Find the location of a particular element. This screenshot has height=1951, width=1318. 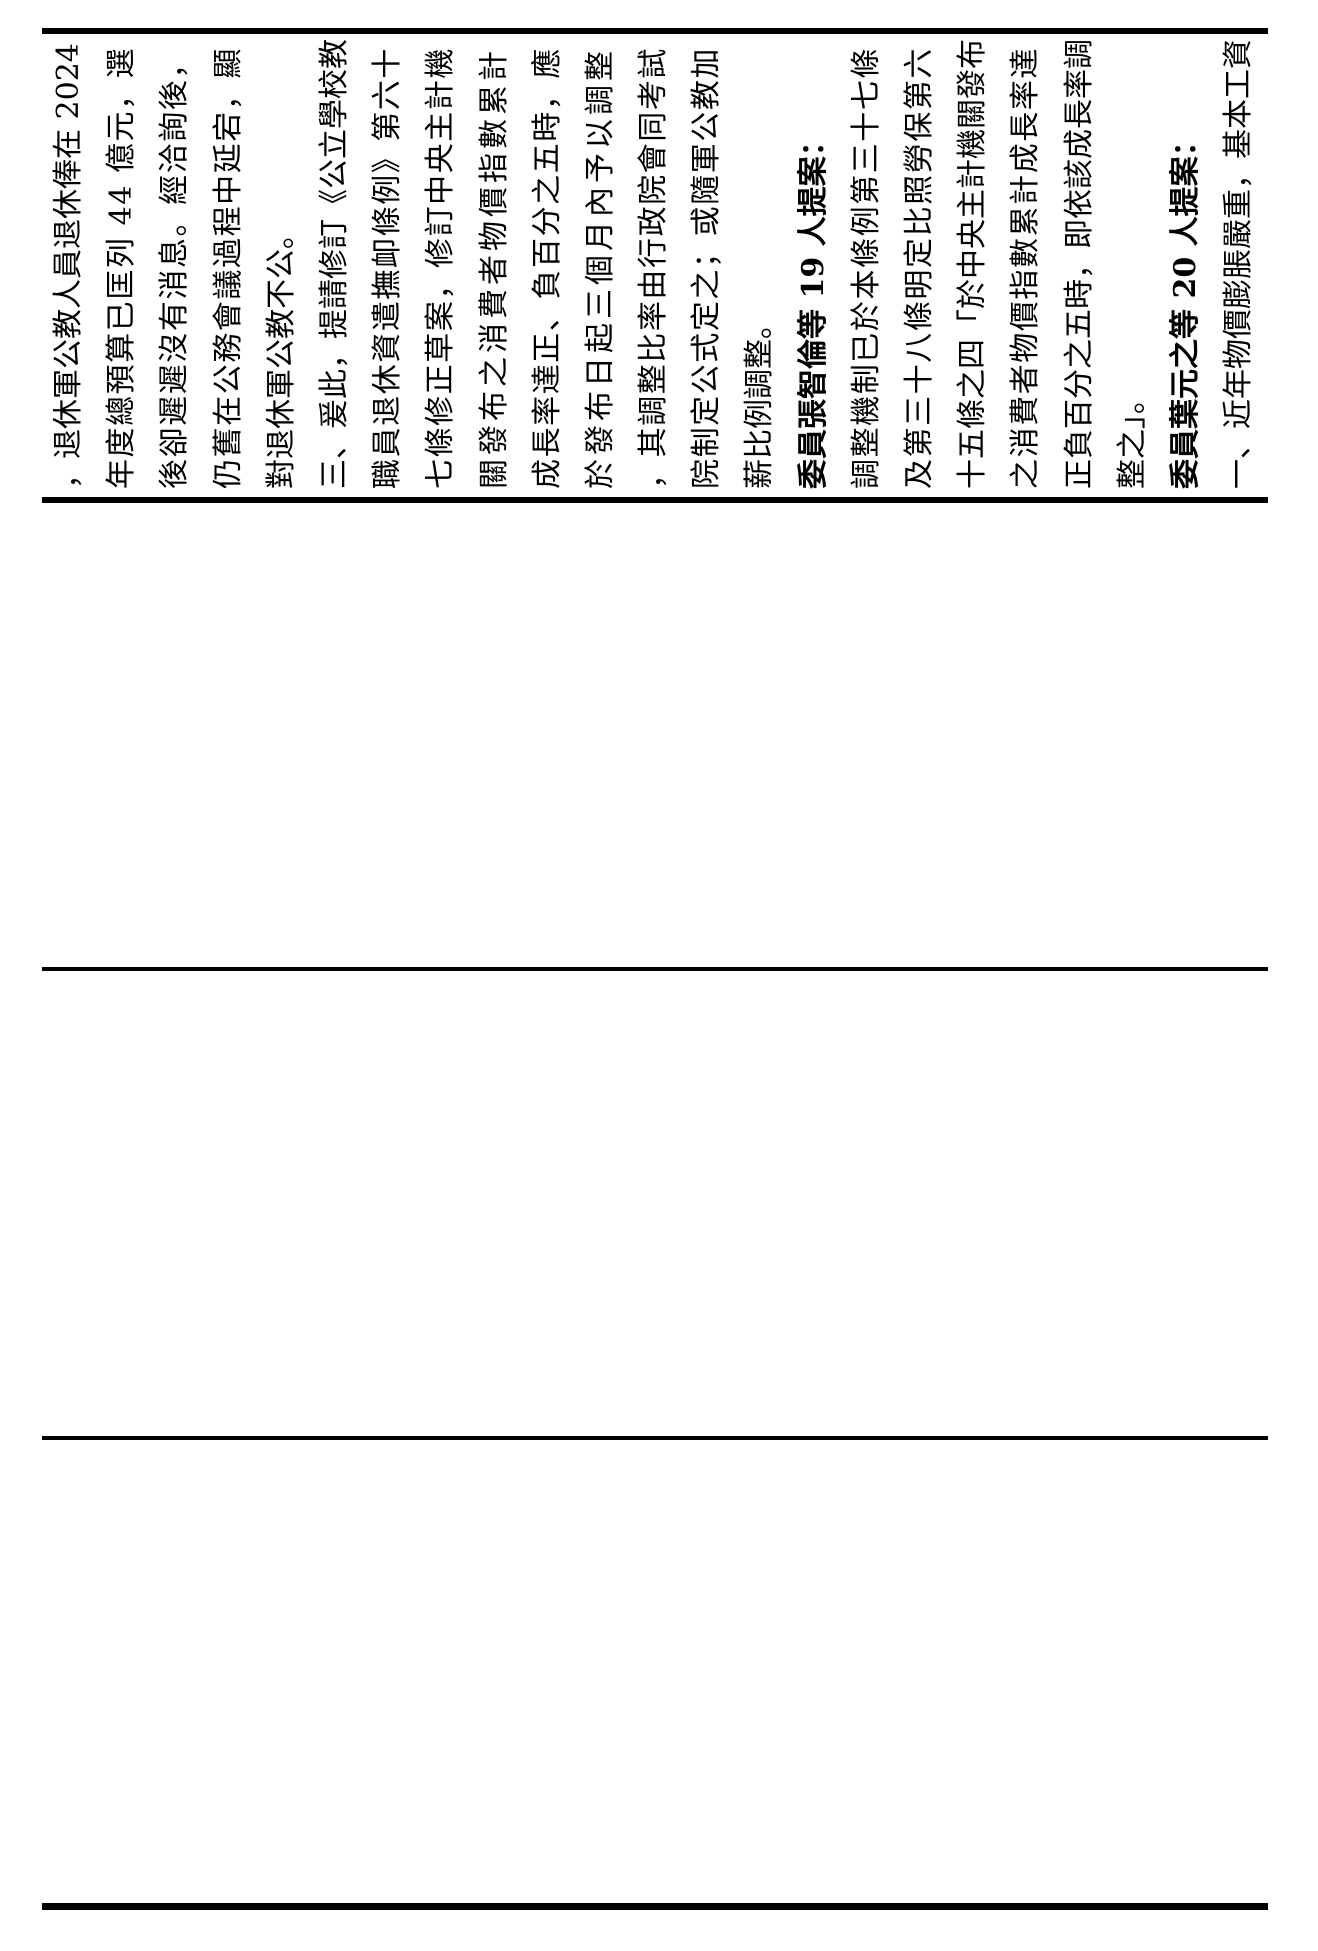

text-line-content: 調整機制已於本條例第三十七條 is located at coordinates (866, 268).